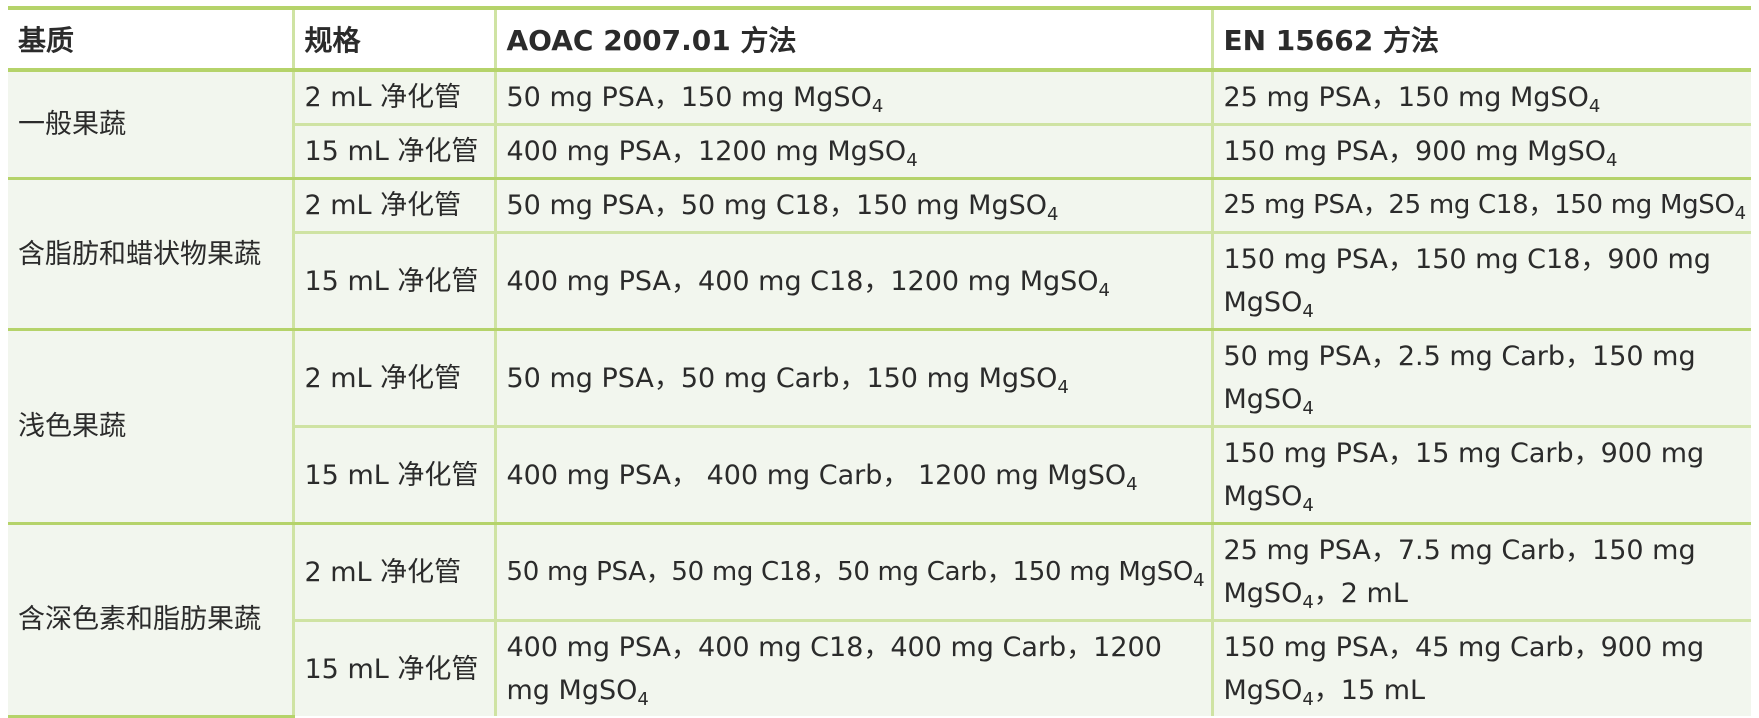 The width and height of the screenshot is (1759, 718). What do you see at coordinates (1406, 97) in the screenshot?
I see `en-text: 25 mg PSA，150 mg MgSO` at bounding box center [1406, 97].